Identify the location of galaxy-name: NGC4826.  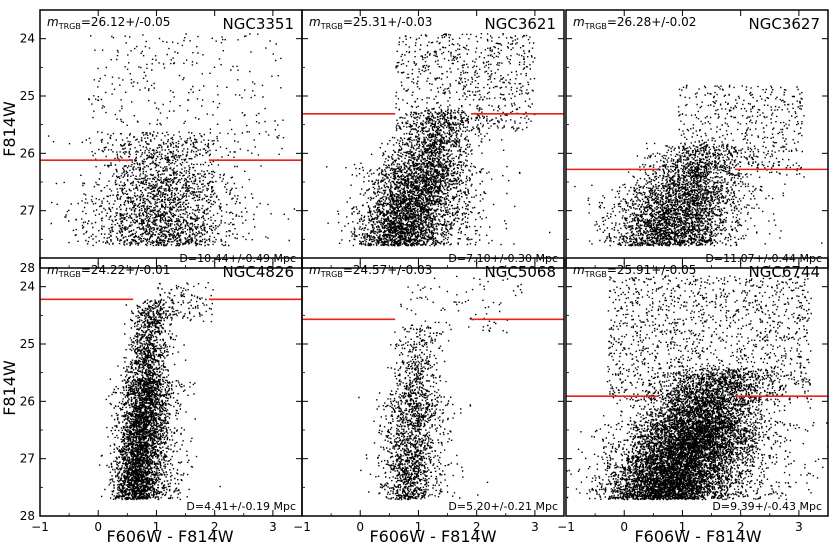
(259, 272).